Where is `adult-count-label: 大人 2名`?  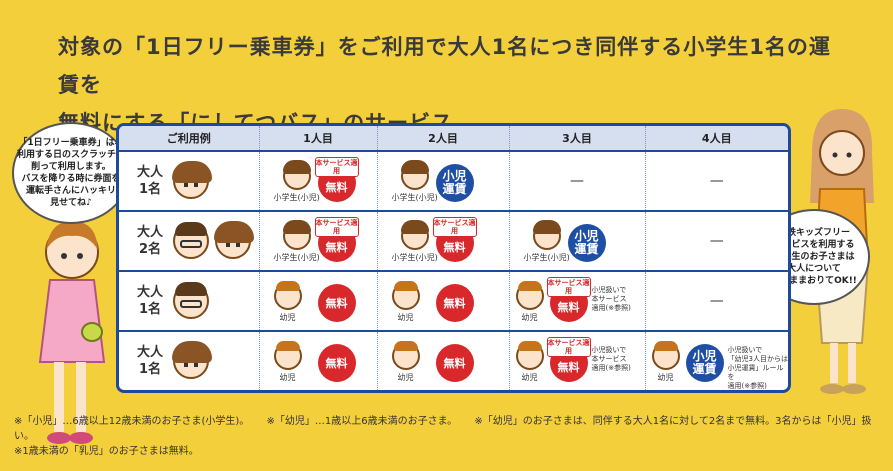
adult-count-label: 大人 2名 is located at coordinates (149, 241).